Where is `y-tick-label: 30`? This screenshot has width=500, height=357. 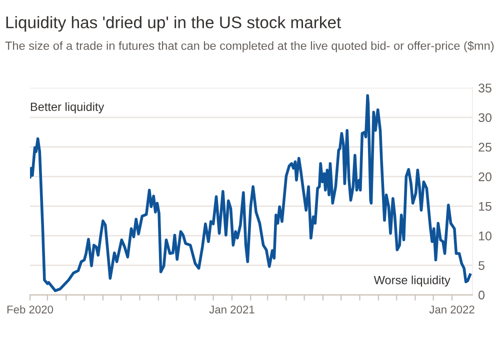
y-tick-label: 30 is located at coordinates (485, 117).